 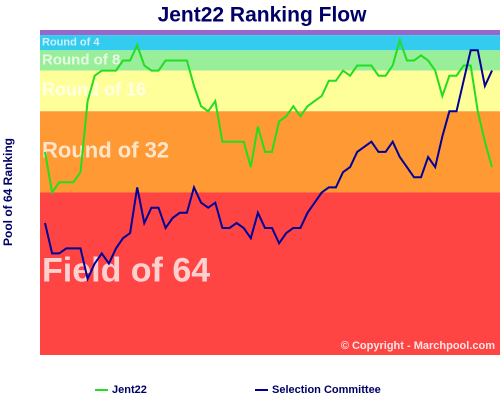 I want to click on y-axis-label: Pool of 64 Ranking, so click(x=8, y=192).